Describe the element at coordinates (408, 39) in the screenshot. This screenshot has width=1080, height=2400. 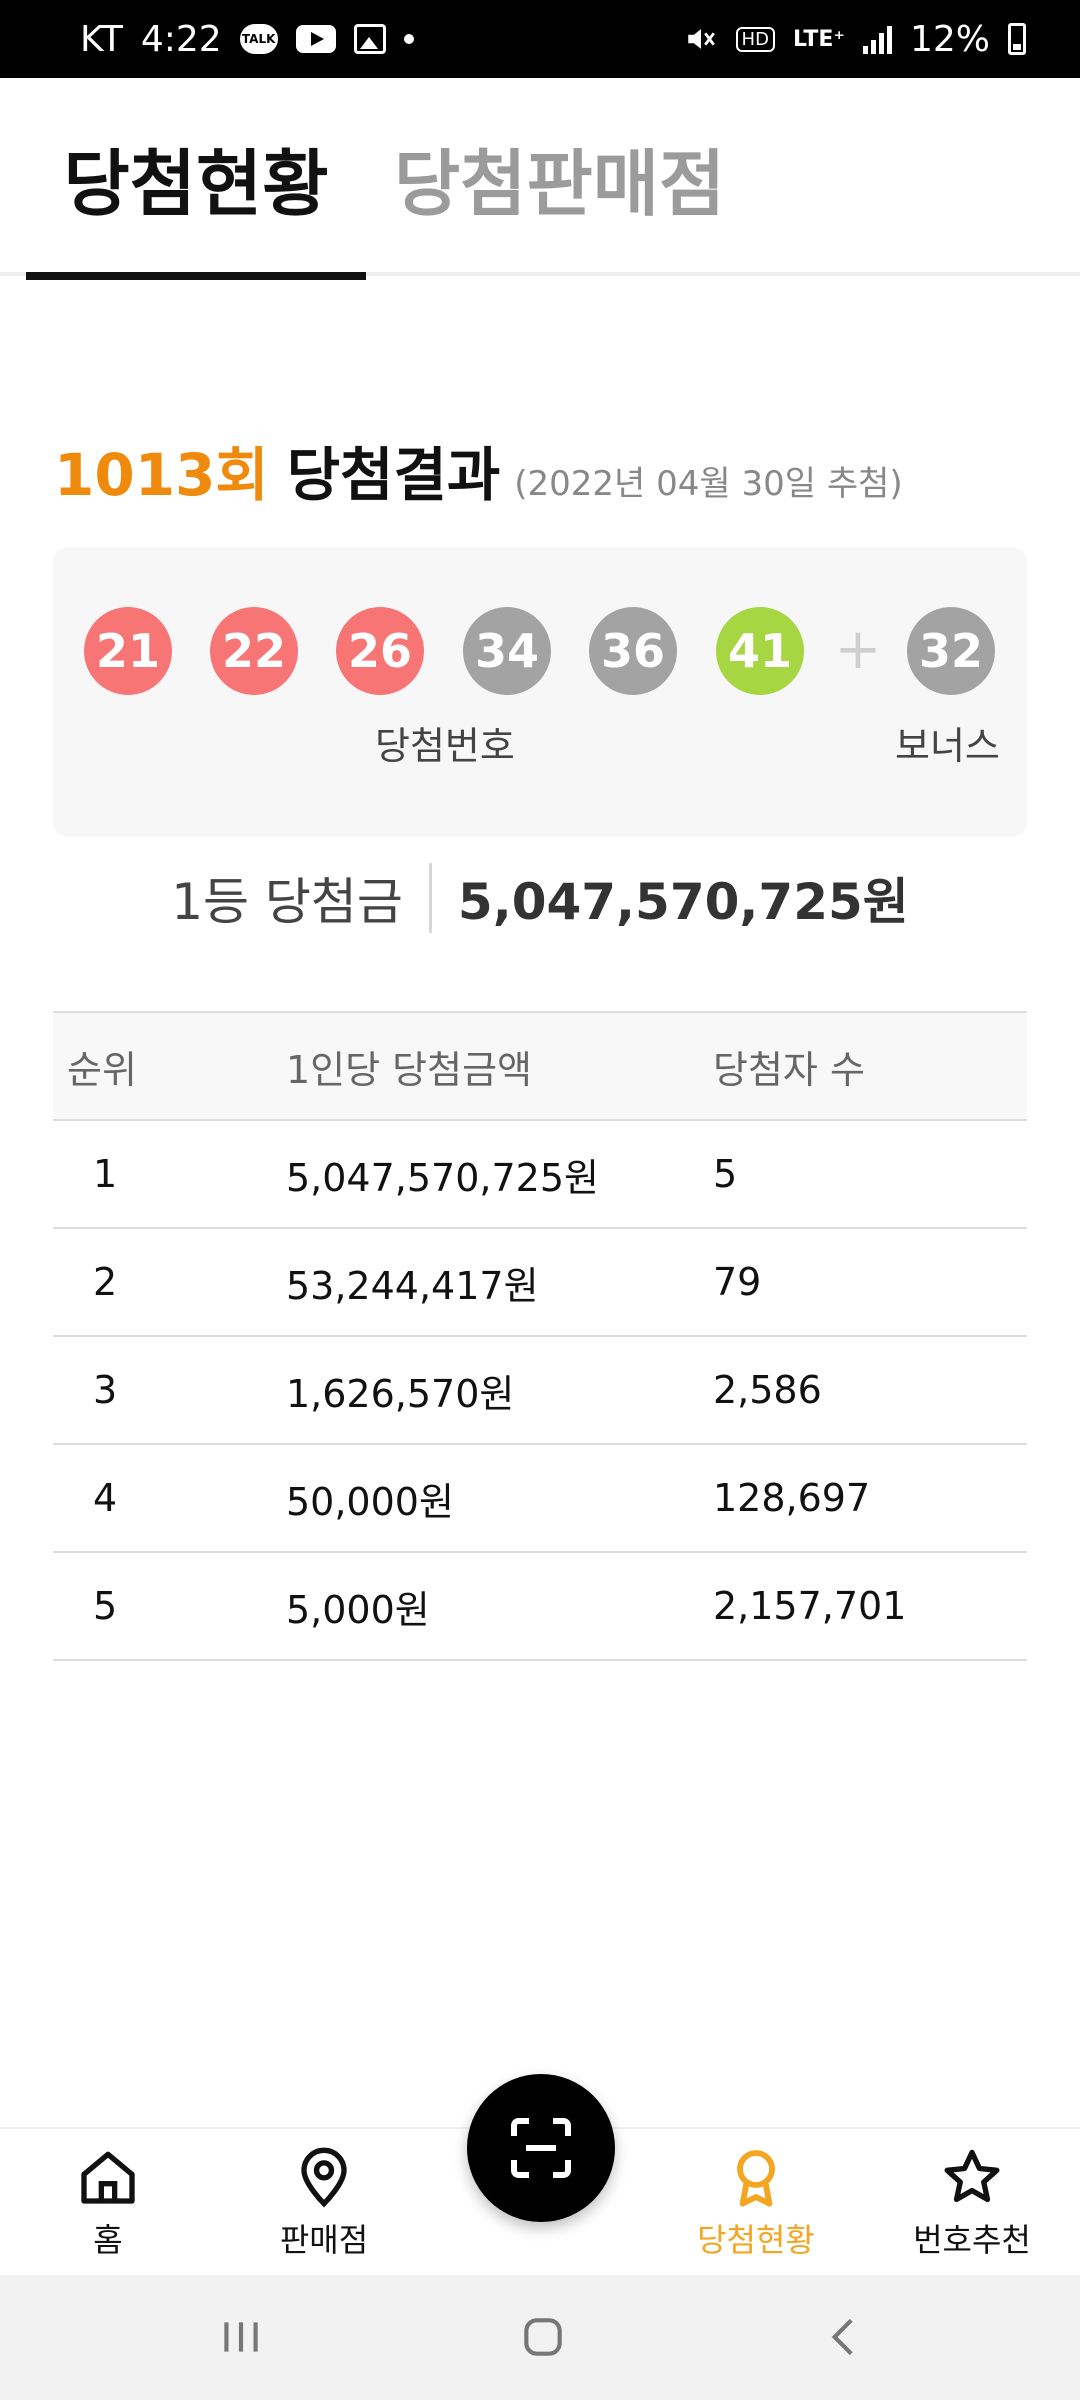
I see `notification-dot-icon` at that location.